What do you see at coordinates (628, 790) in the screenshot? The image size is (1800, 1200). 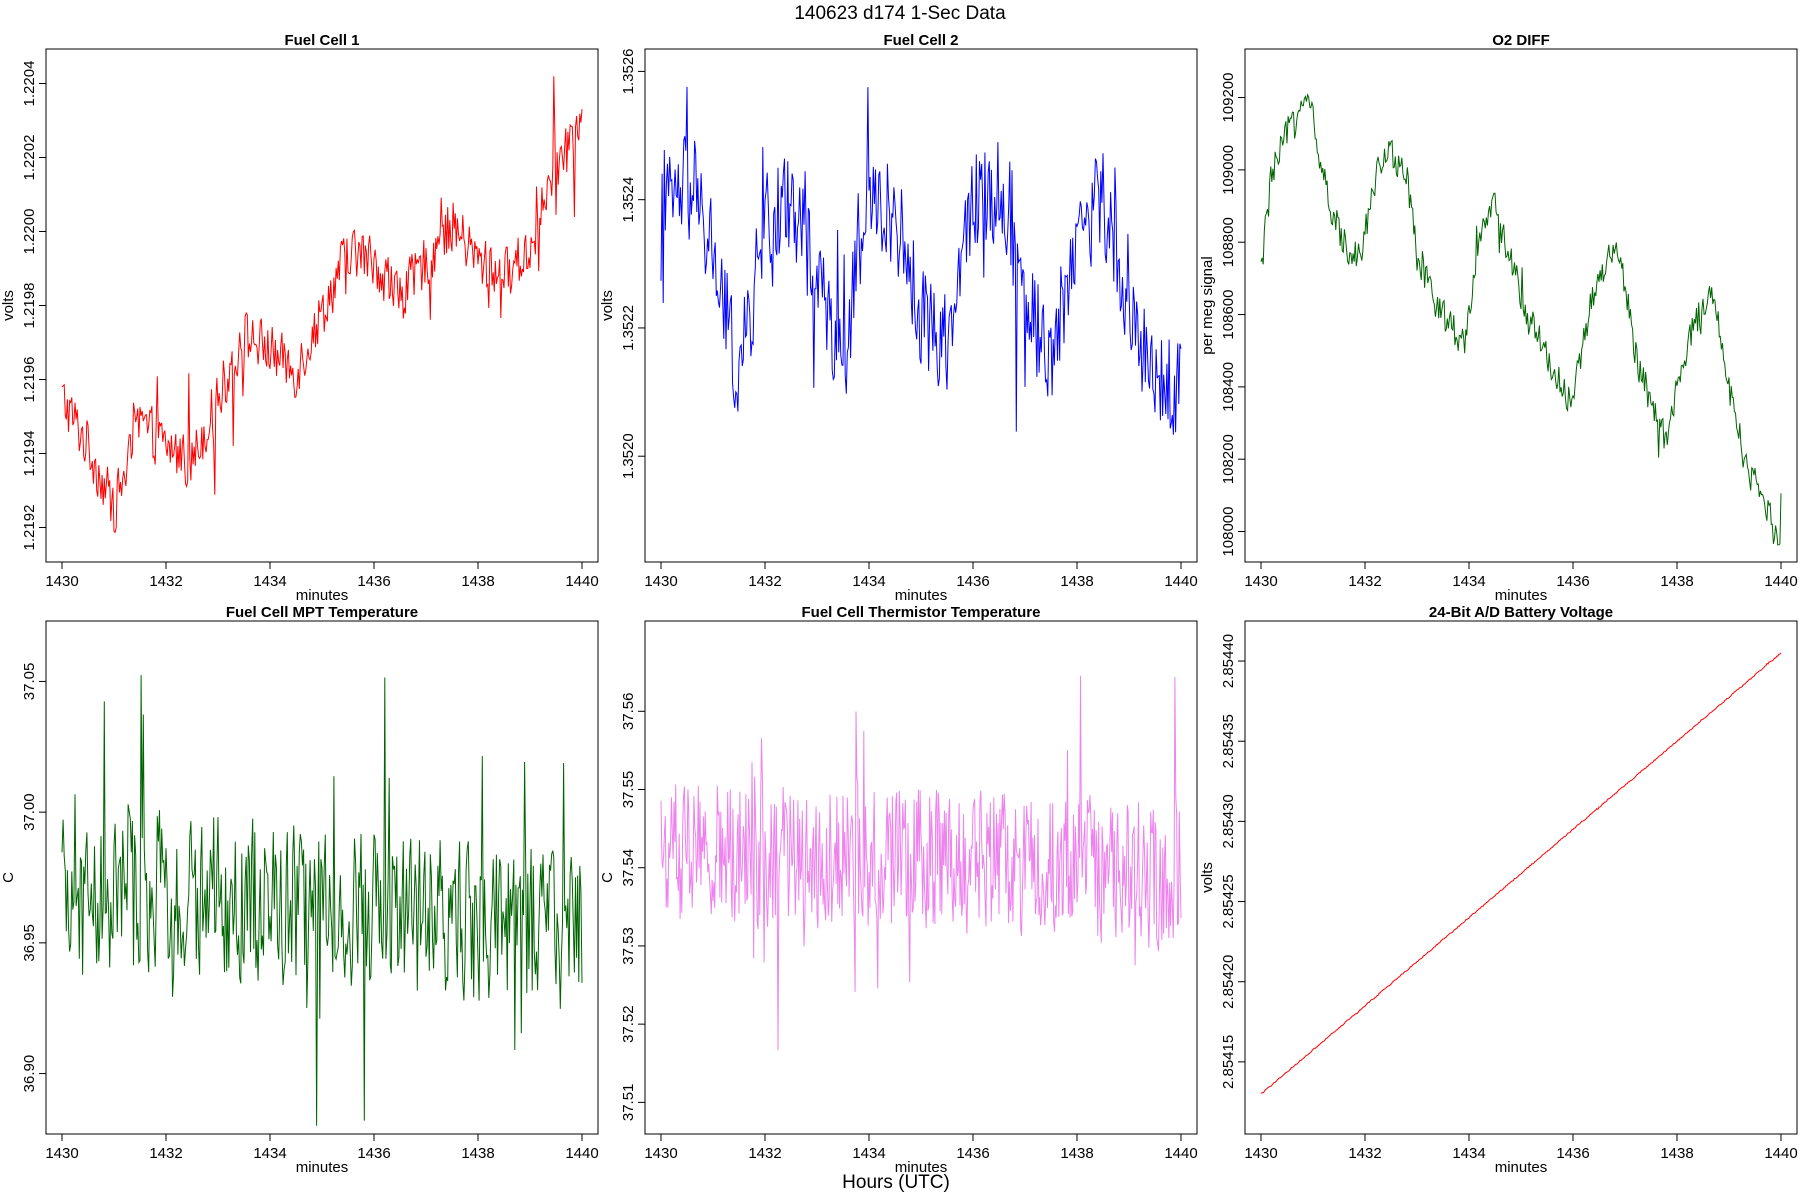 I see `y-tick-label: 37.55` at bounding box center [628, 790].